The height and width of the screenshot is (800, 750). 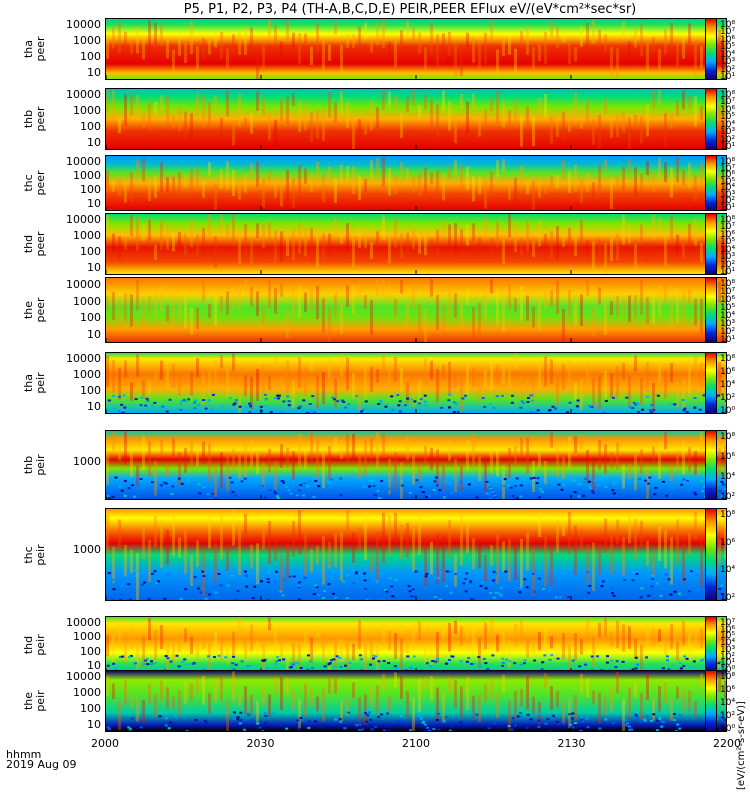 I want to click on spectrogram-image-thd-peir, so click(x=416, y=644).